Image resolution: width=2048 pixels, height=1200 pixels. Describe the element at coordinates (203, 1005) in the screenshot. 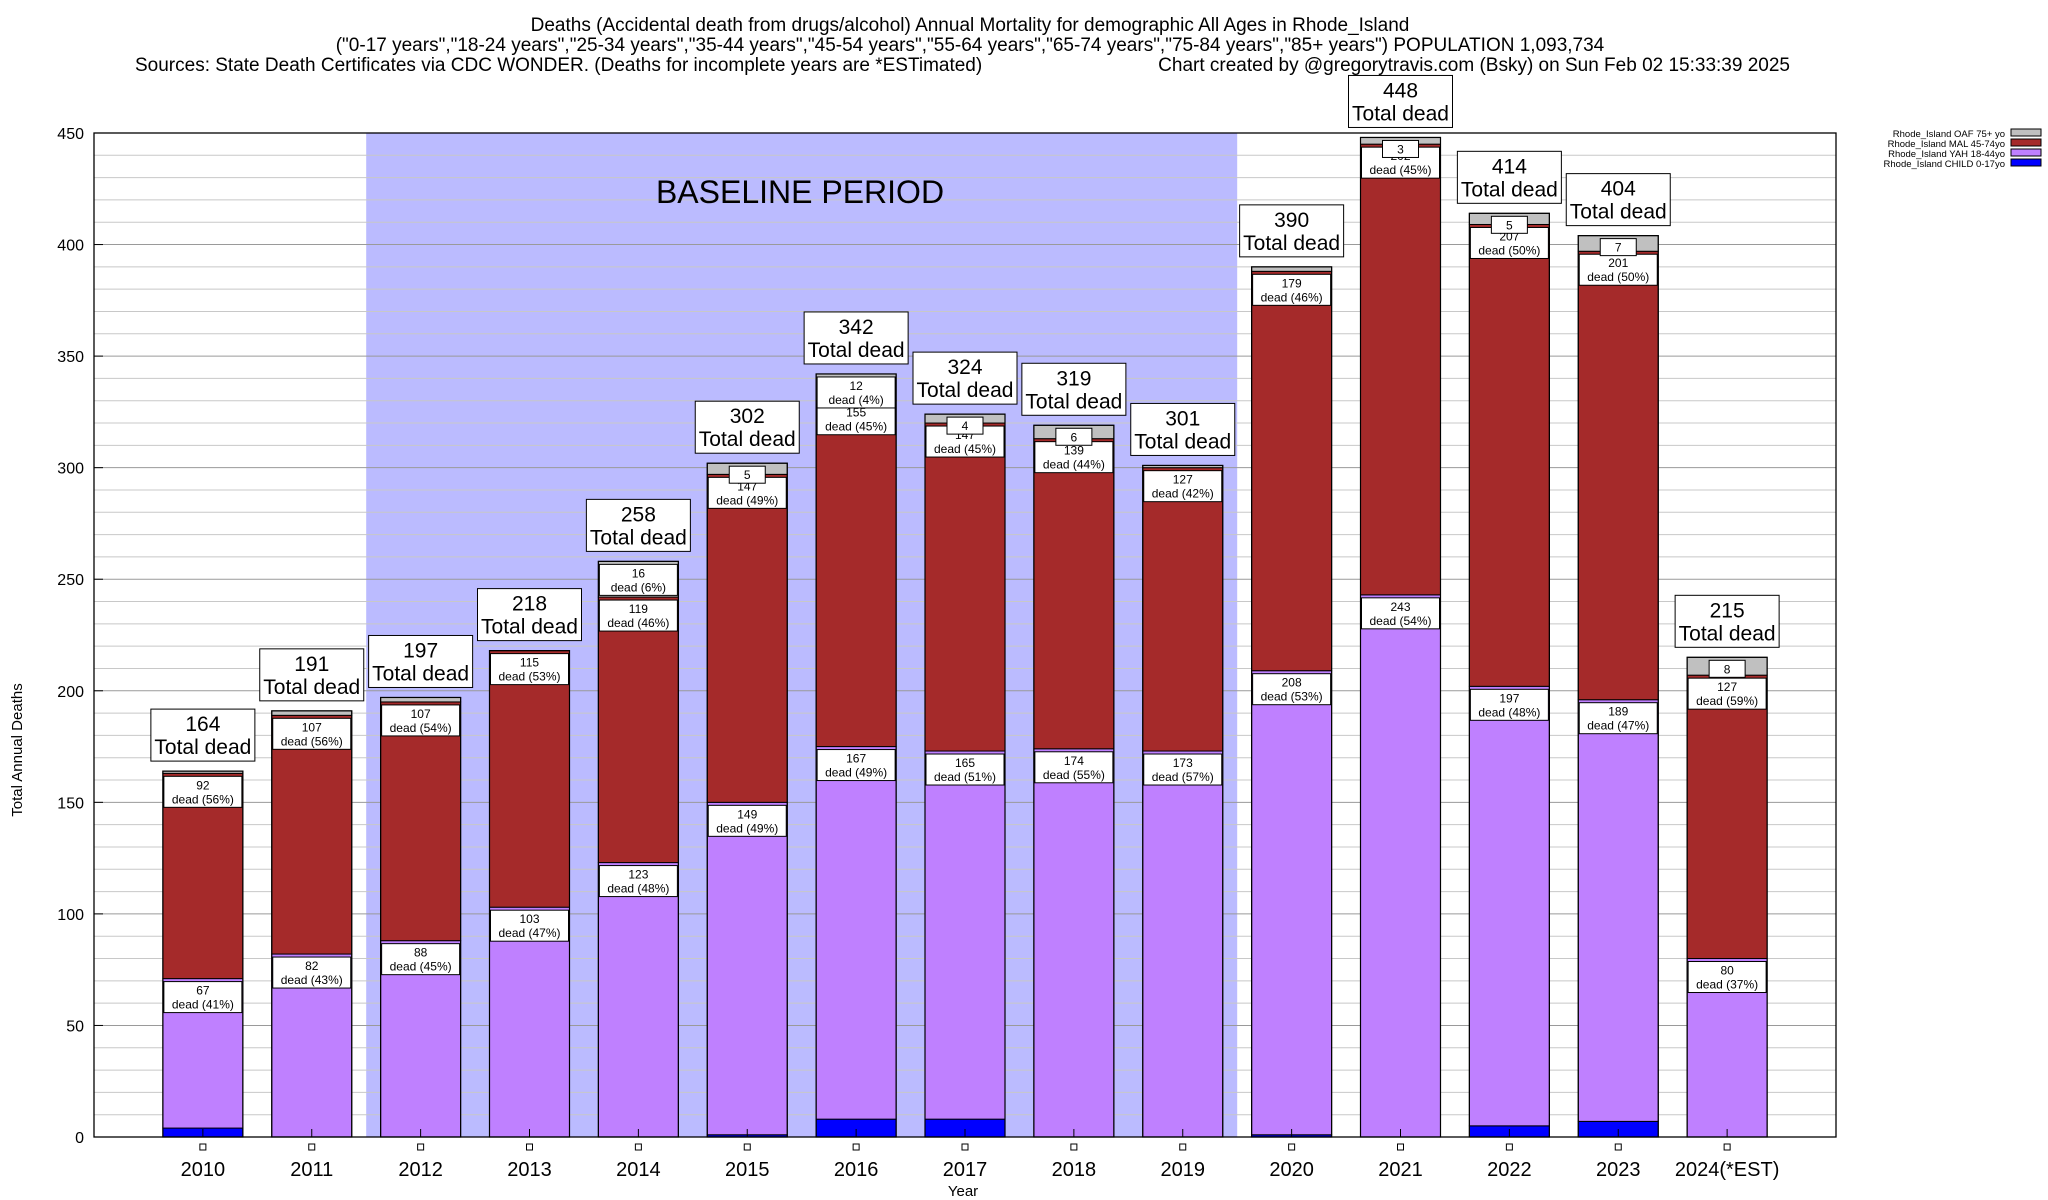

I see `label-text: dead (41%)` at that location.